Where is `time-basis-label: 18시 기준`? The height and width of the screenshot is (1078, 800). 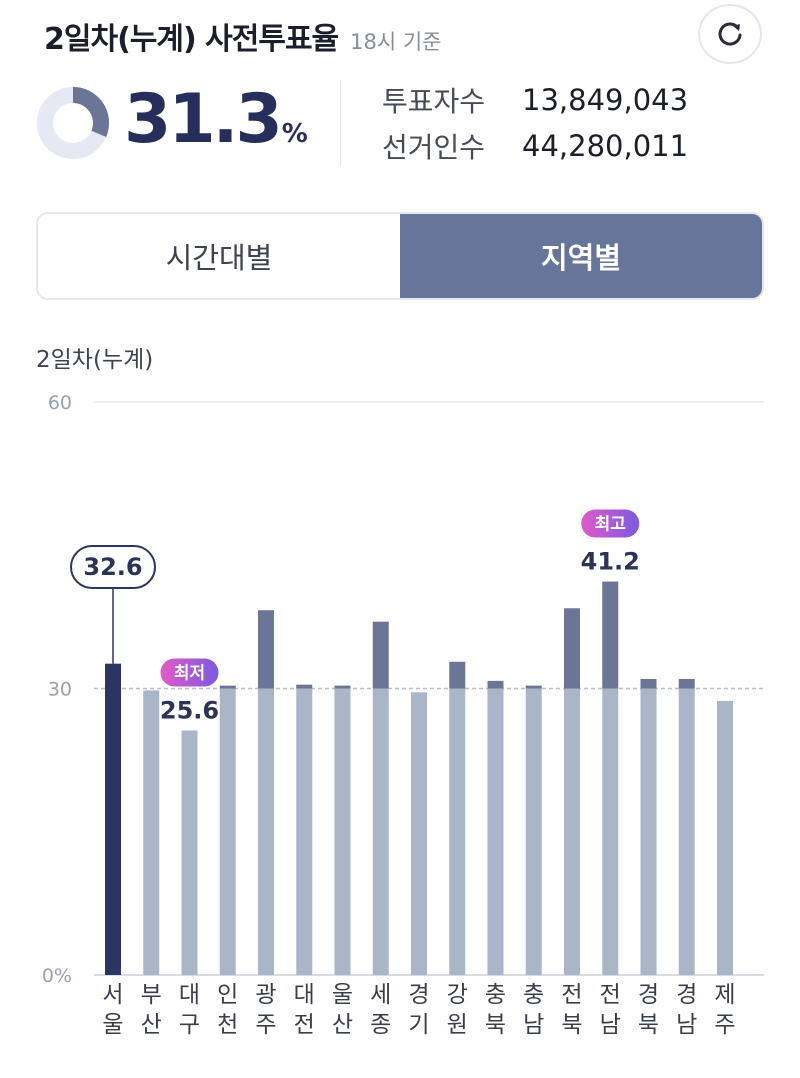
time-basis-label: 18시 기준 is located at coordinates (396, 42).